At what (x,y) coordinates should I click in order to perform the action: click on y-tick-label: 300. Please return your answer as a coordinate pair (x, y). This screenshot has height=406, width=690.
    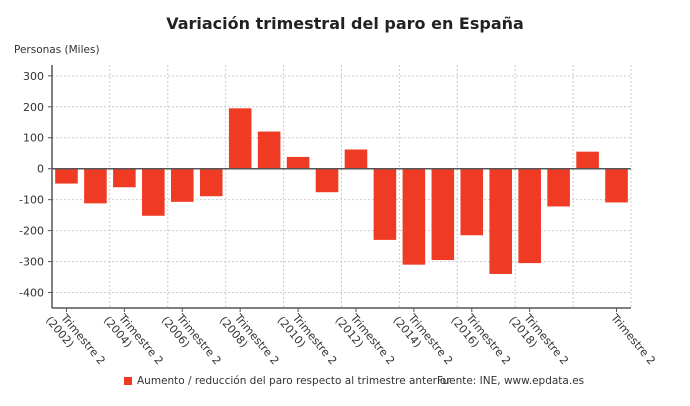
    Looking at the image, I should click on (33, 76).